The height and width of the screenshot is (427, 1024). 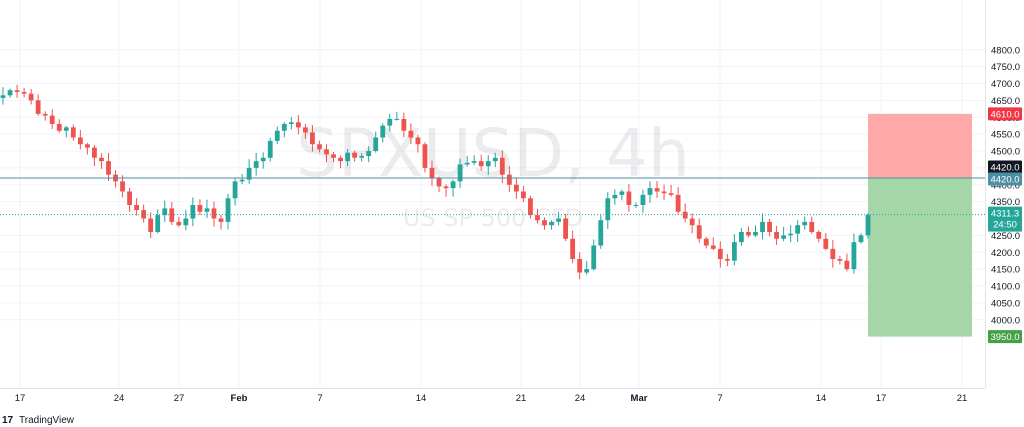 What do you see at coordinates (179, 398) in the screenshot?
I see `time-tick-label: 27` at bounding box center [179, 398].